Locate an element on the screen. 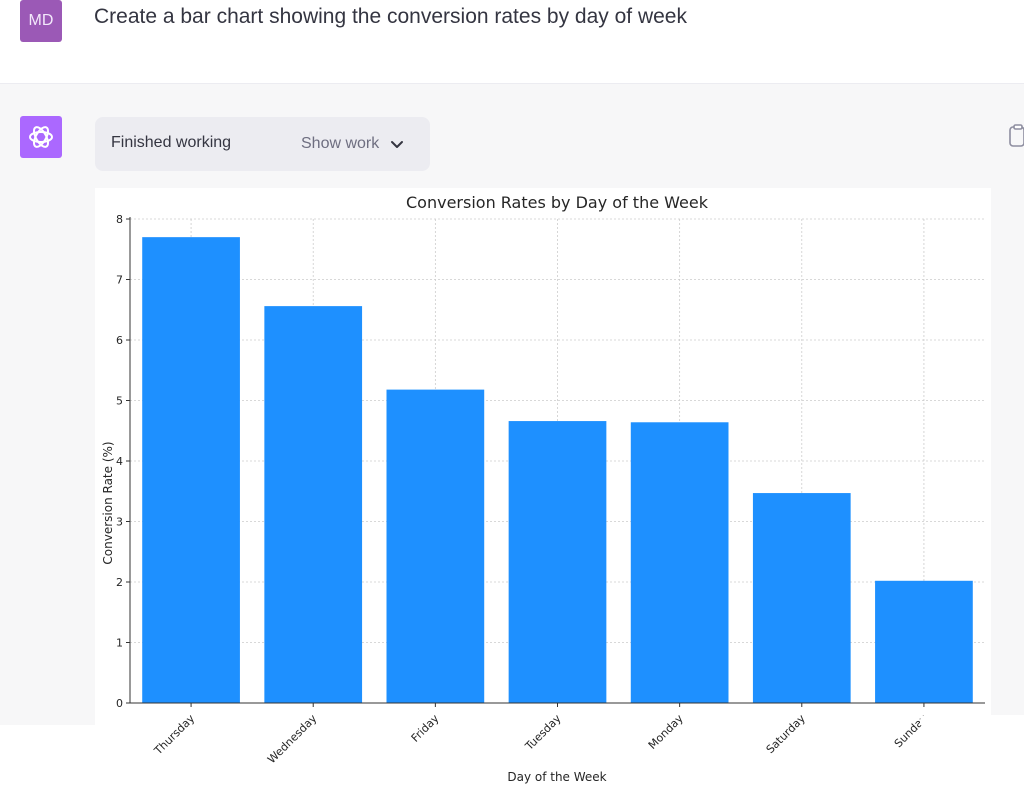 Image resolution: width=1024 pixels, height=797 pixels. x-tick-label: Tuesday is located at coordinates (543, 733).